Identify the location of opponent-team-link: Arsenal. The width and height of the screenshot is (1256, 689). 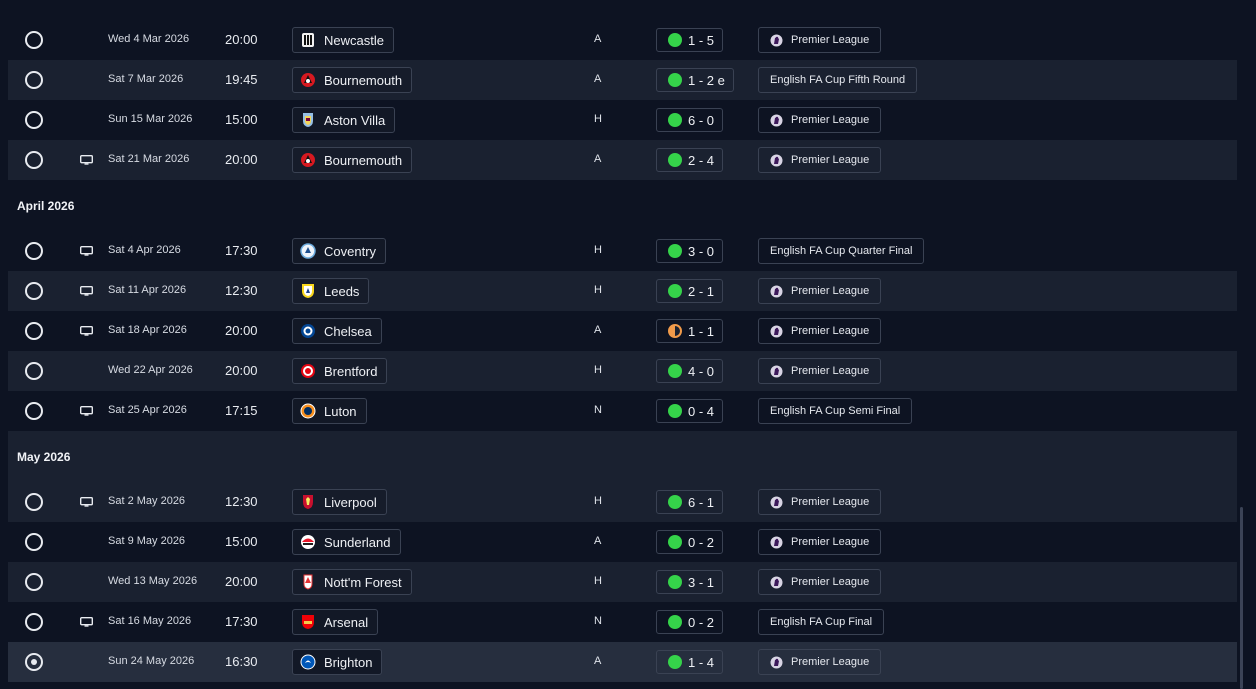
(335, 622).